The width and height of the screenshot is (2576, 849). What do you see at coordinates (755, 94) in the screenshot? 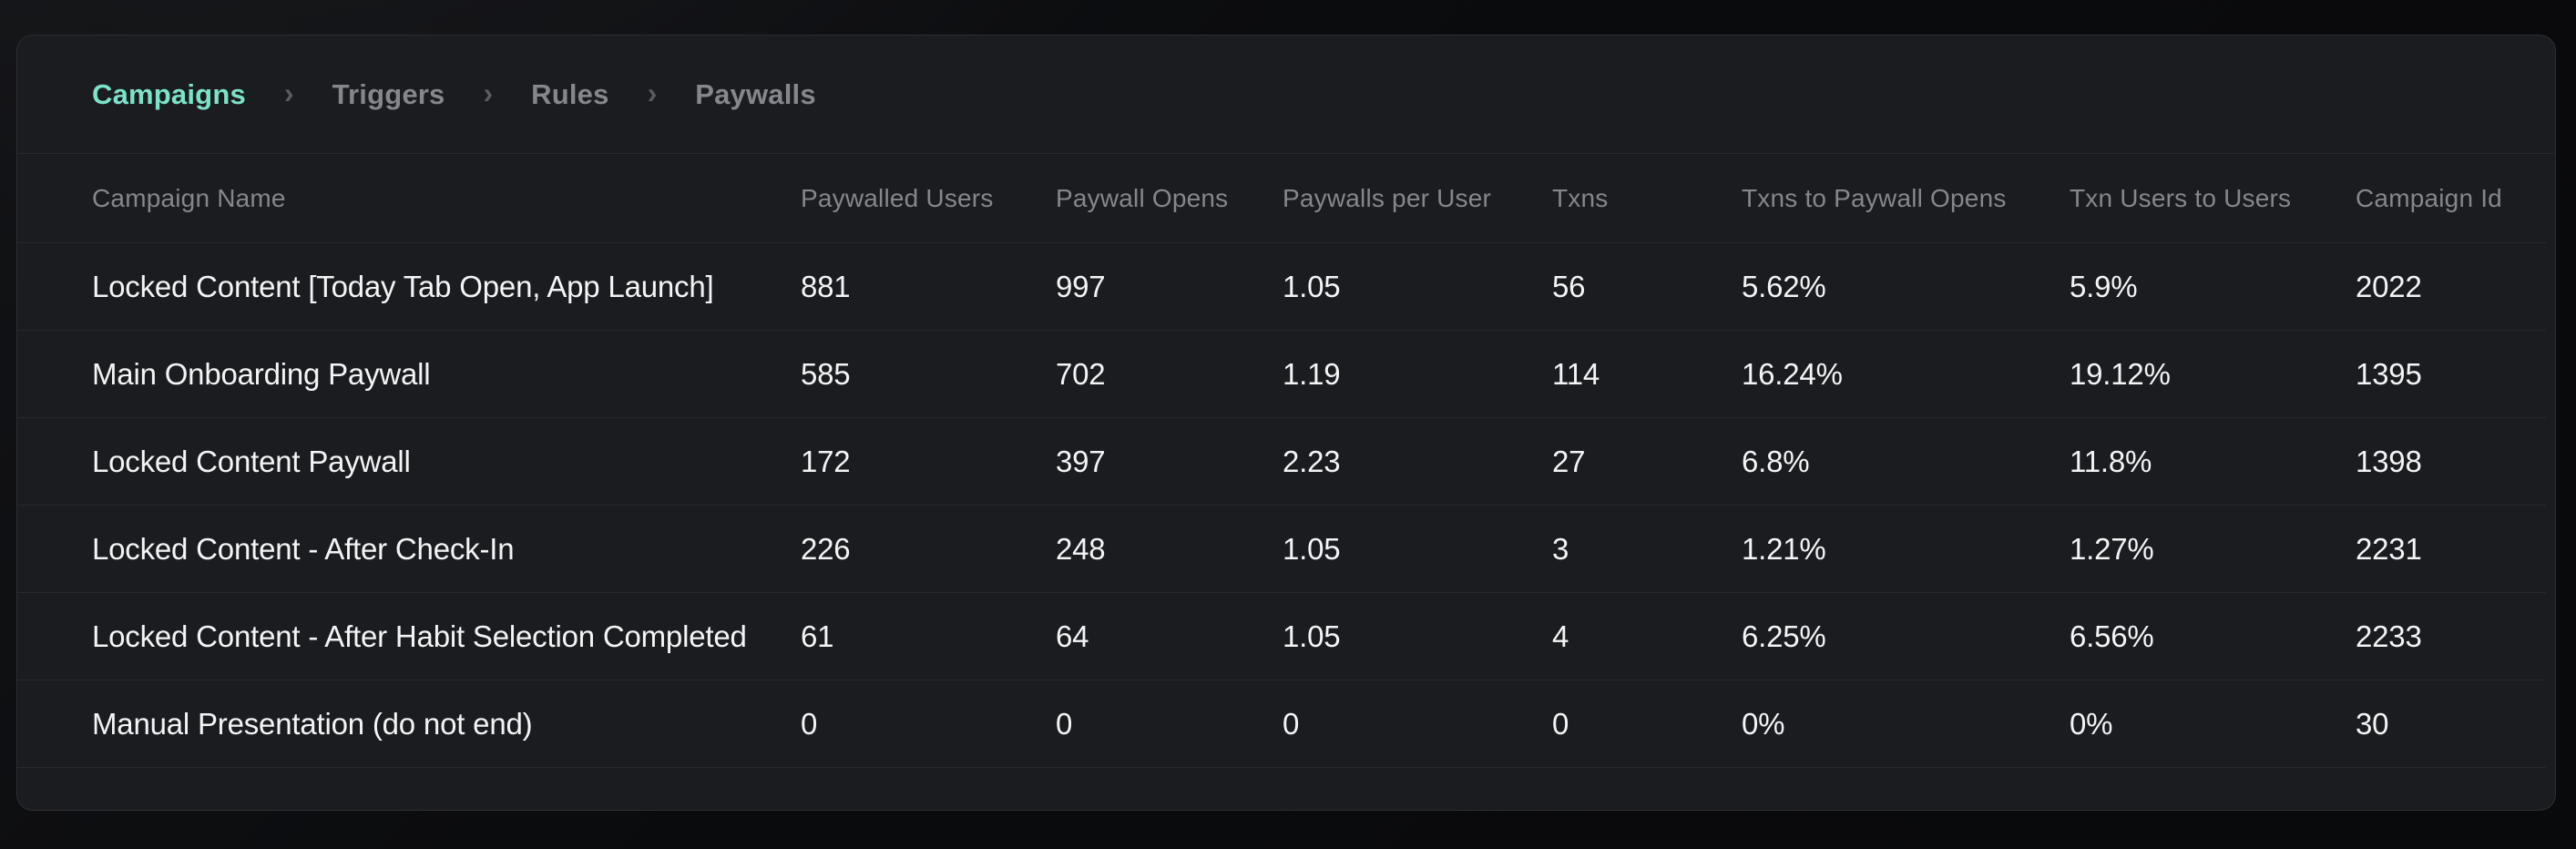
I see `breadcrumb-item-paywalls: Paywalls` at bounding box center [755, 94].